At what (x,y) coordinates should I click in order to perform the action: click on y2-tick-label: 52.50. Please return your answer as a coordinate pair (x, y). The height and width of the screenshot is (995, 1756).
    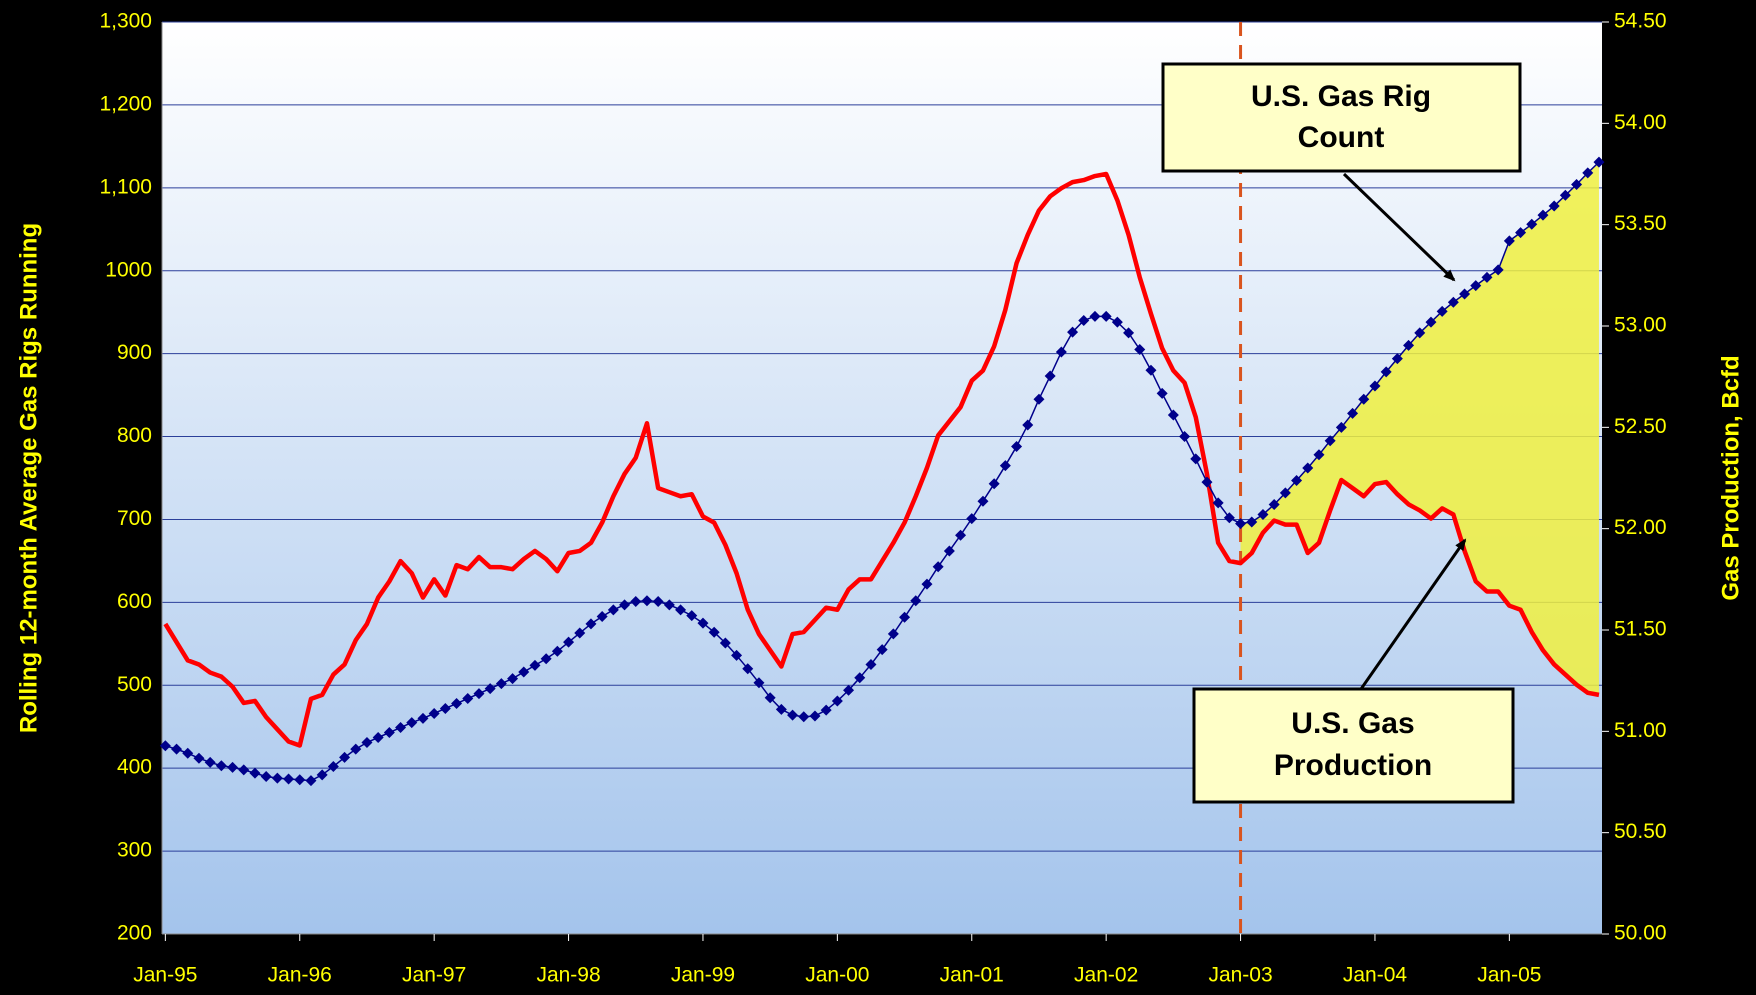
    Looking at the image, I should click on (1640, 426).